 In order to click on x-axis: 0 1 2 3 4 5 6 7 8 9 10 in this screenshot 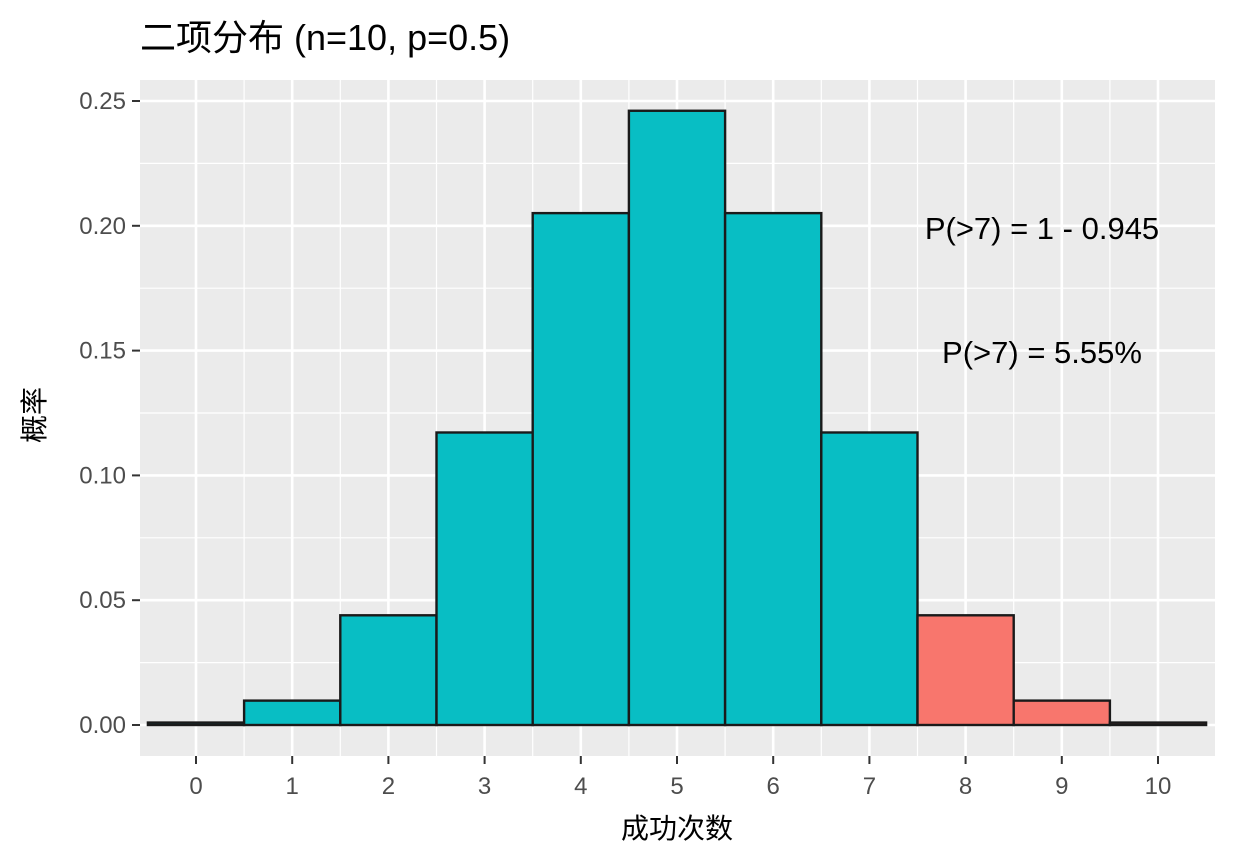, I will do `click(680, 778)`.